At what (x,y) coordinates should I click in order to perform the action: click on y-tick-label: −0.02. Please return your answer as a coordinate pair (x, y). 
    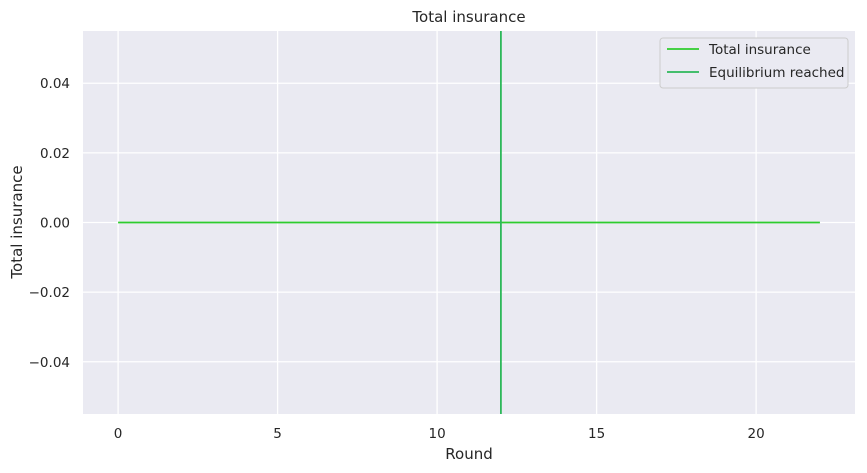
    Looking at the image, I should click on (49, 293).